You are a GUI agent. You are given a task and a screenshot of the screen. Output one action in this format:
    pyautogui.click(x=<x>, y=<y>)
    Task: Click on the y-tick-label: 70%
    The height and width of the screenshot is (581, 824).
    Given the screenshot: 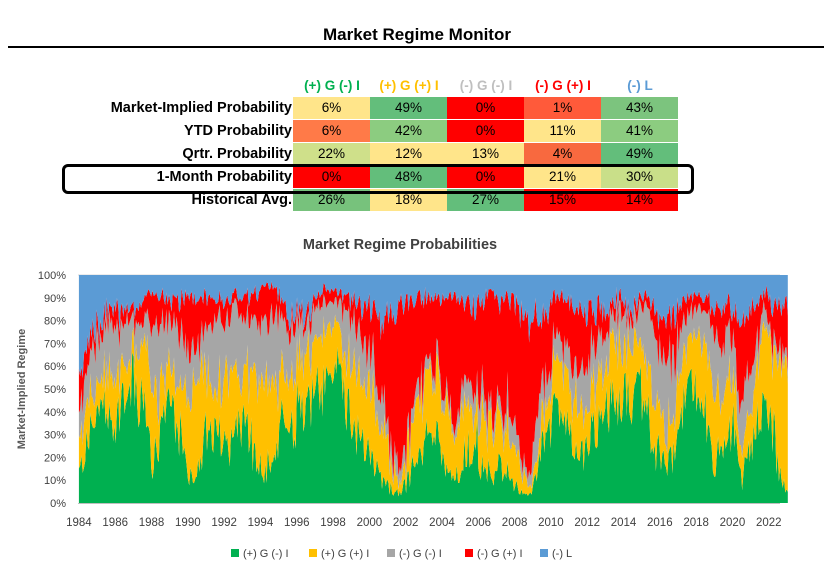 What is the action you would take?
    pyautogui.click(x=55, y=344)
    